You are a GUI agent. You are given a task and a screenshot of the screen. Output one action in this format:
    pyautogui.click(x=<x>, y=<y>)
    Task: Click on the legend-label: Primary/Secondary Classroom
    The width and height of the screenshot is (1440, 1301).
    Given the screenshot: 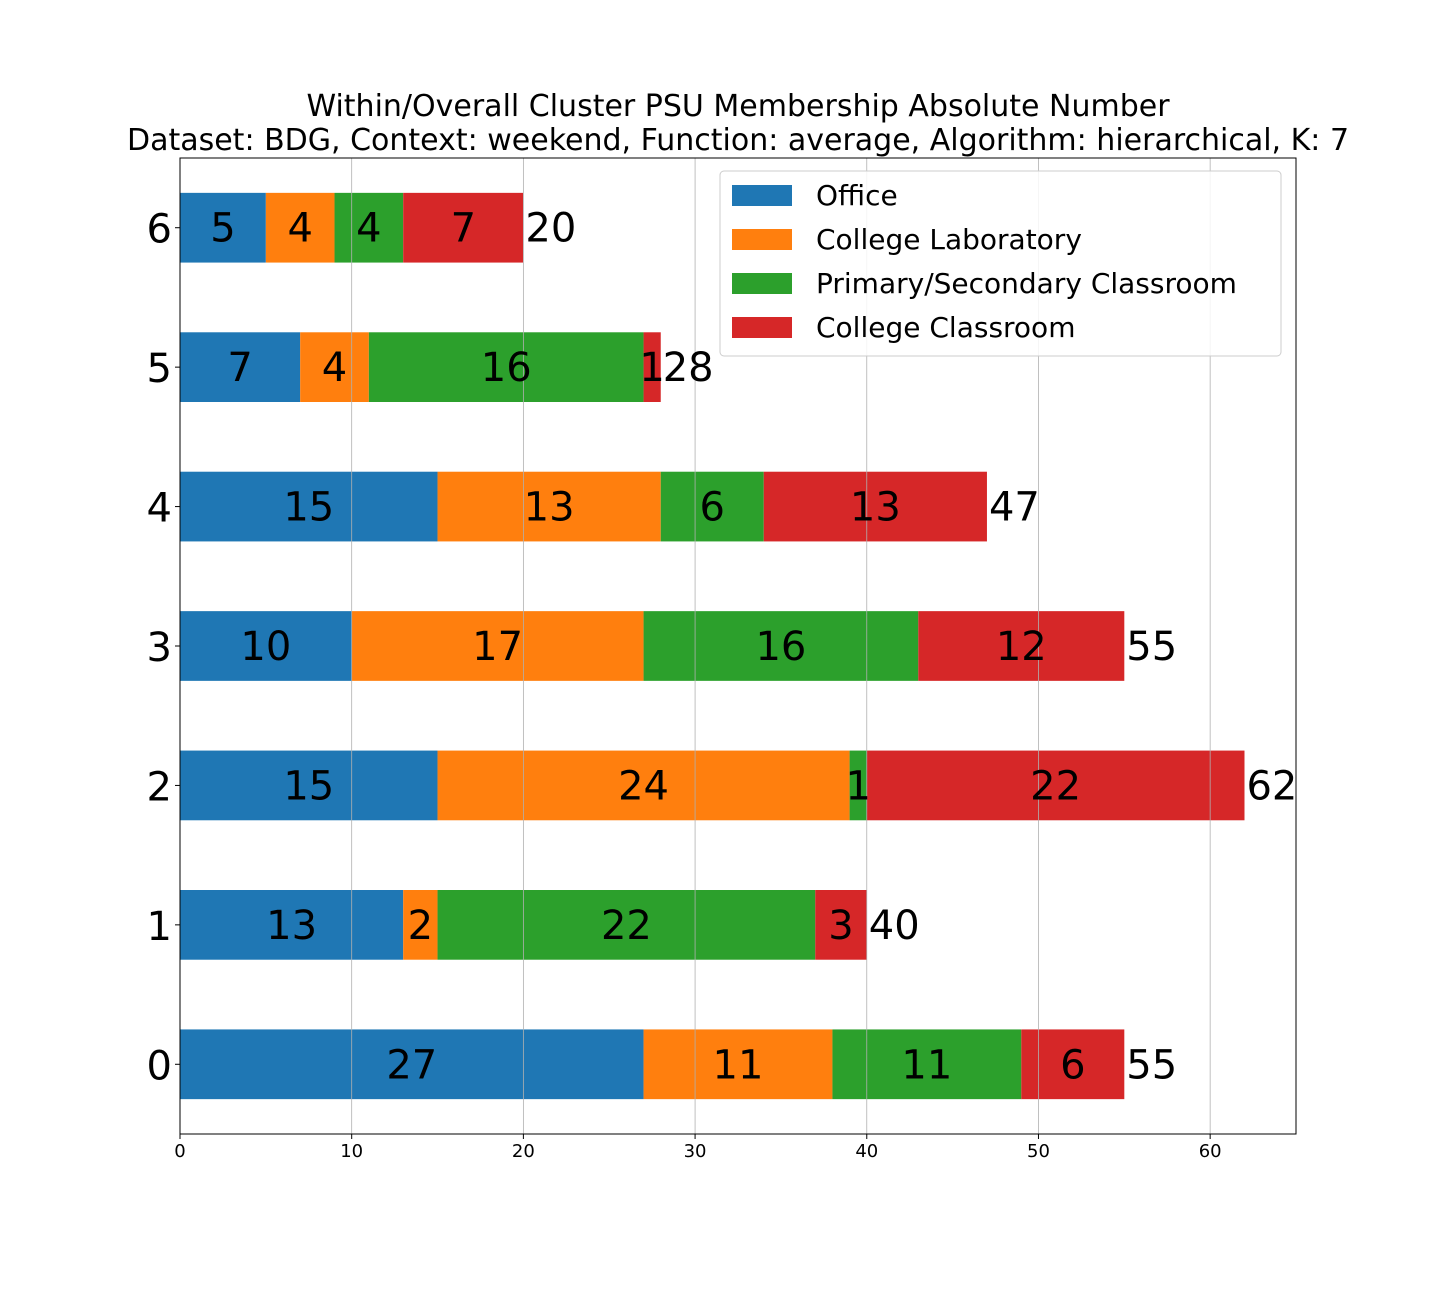 What is the action you would take?
    pyautogui.click(x=1026, y=283)
    